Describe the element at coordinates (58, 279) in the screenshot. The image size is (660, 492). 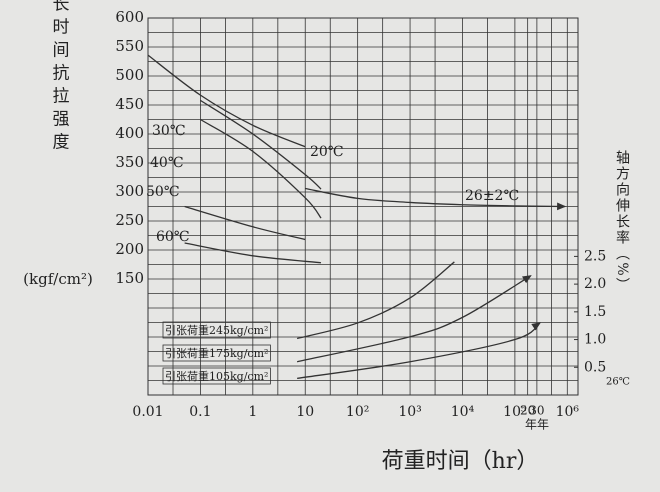
I see `y-axis-unit: (kgf/cm²)` at that location.